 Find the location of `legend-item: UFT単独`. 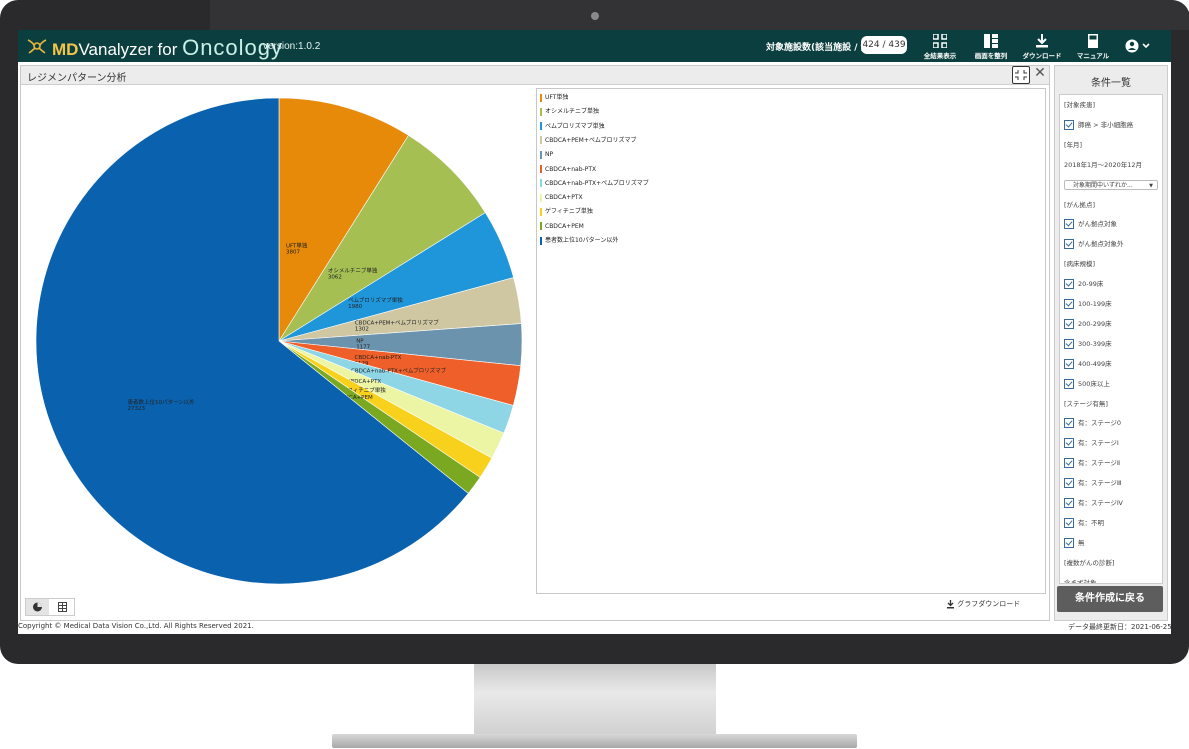

legend-item: UFT単独 is located at coordinates (554, 97).